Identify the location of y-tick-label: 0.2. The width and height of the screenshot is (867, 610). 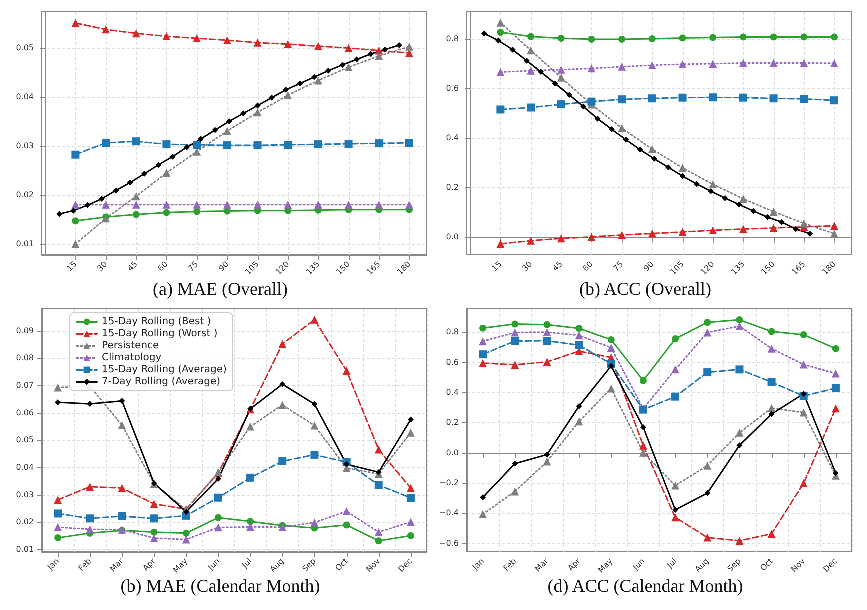
(452, 423).